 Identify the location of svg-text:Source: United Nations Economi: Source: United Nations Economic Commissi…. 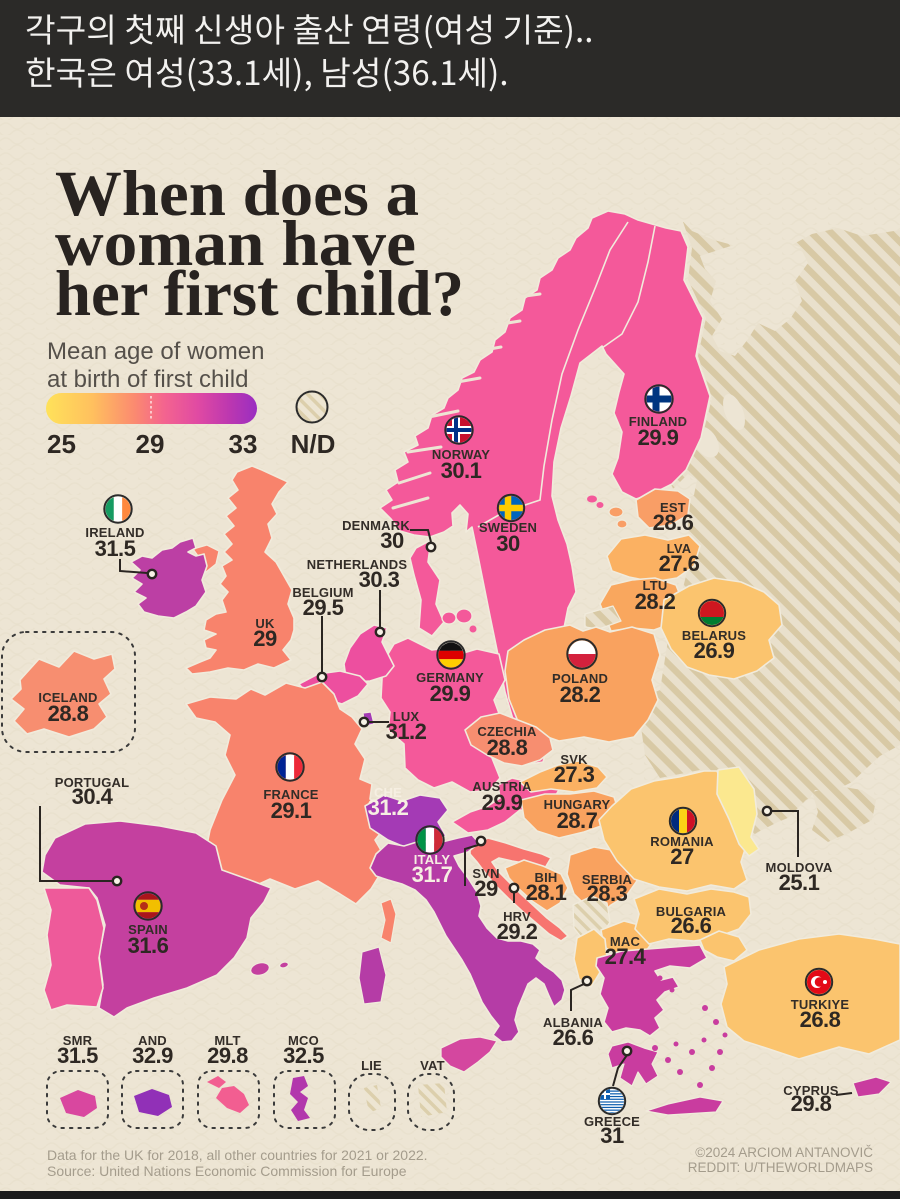
(227, 1171).